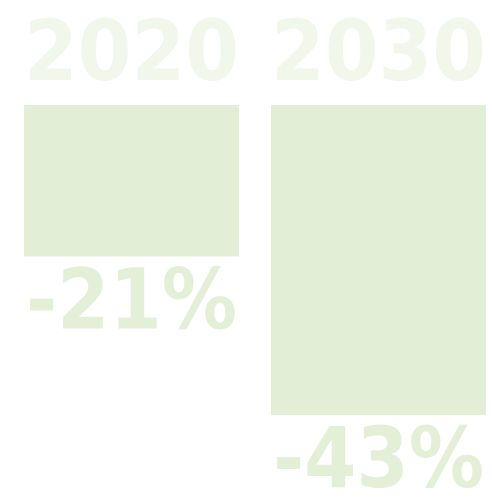 The width and height of the screenshot is (492, 499). What do you see at coordinates (378, 454) in the screenshot?
I see `value-label: -43%` at bounding box center [378, 454].